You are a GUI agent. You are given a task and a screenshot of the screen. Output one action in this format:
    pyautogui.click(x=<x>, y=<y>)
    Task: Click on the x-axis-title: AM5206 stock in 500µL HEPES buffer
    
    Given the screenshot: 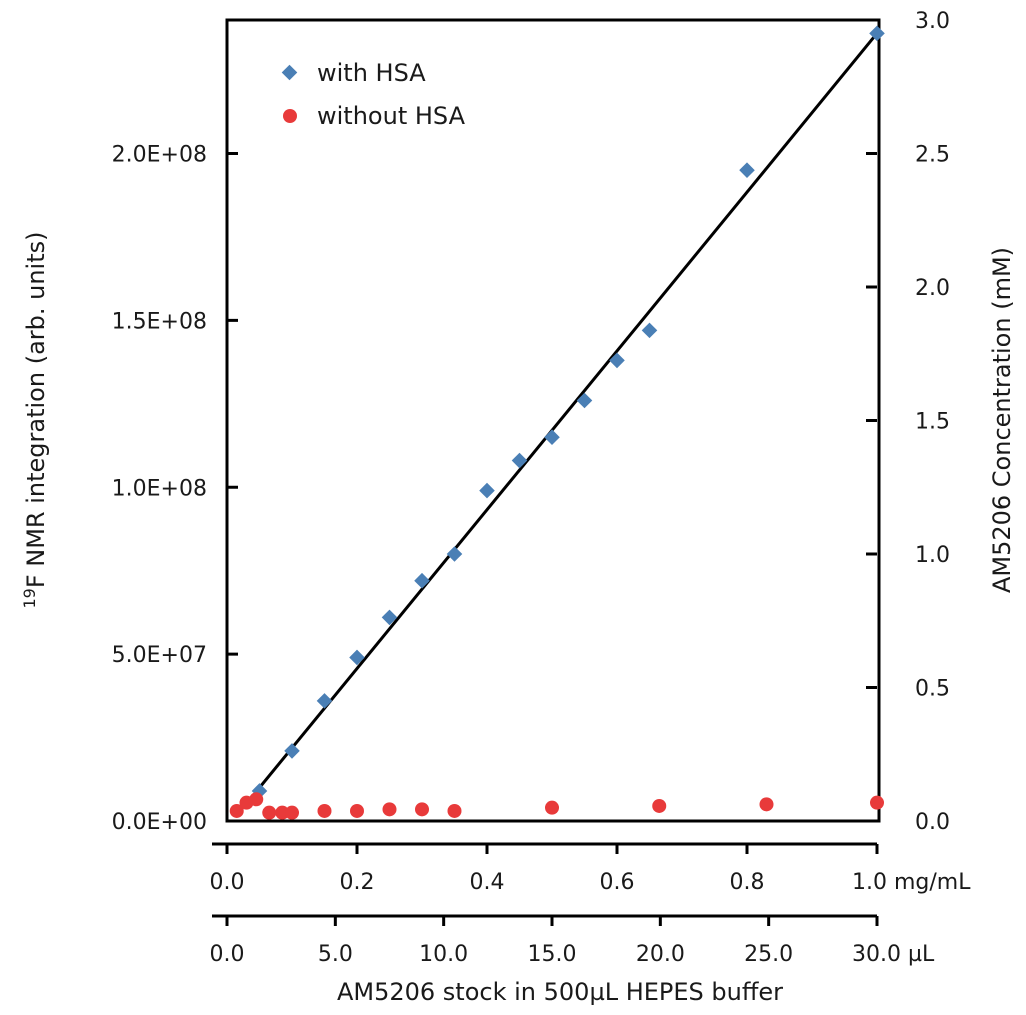 What is the action you would take?
    pyautogui.click(x=560, y=992)
    